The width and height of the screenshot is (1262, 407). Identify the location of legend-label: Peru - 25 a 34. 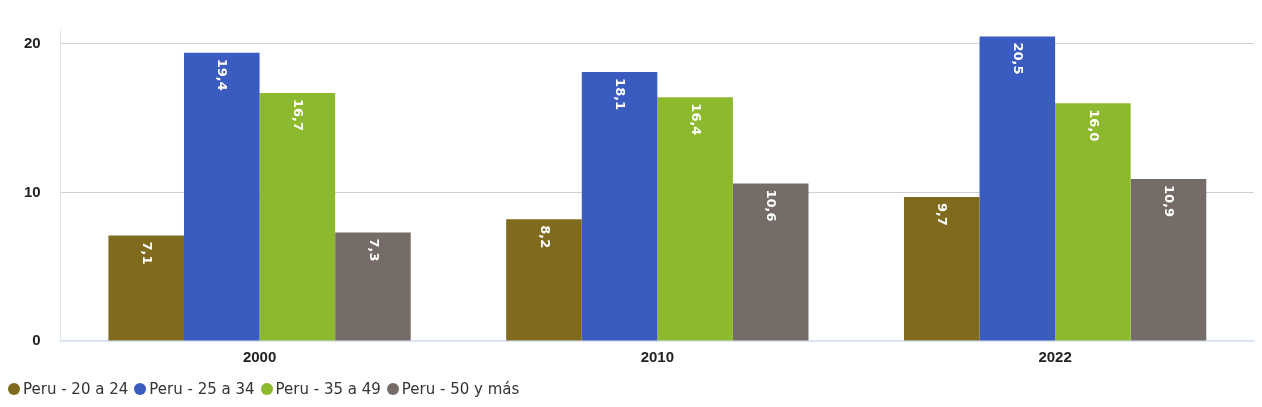
(201, 389).